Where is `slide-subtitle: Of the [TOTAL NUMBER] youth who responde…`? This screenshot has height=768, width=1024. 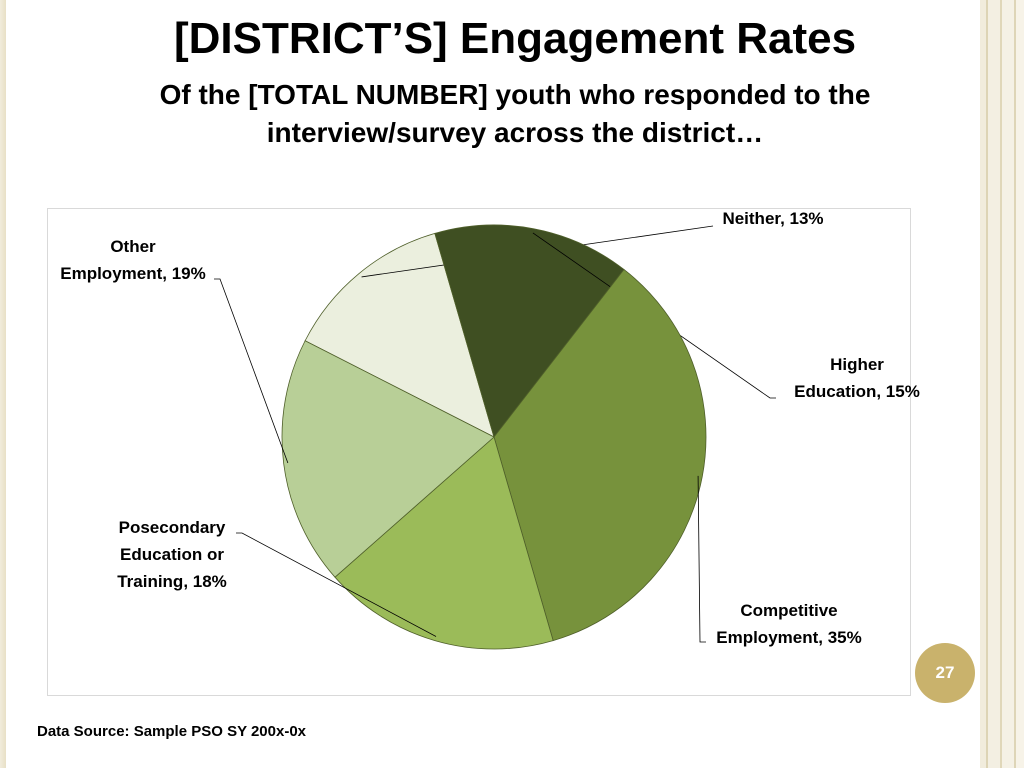 slide-subtitle: Of the [TOTAL NUMBER] youth who responde… is located at coordinates (515, 114).